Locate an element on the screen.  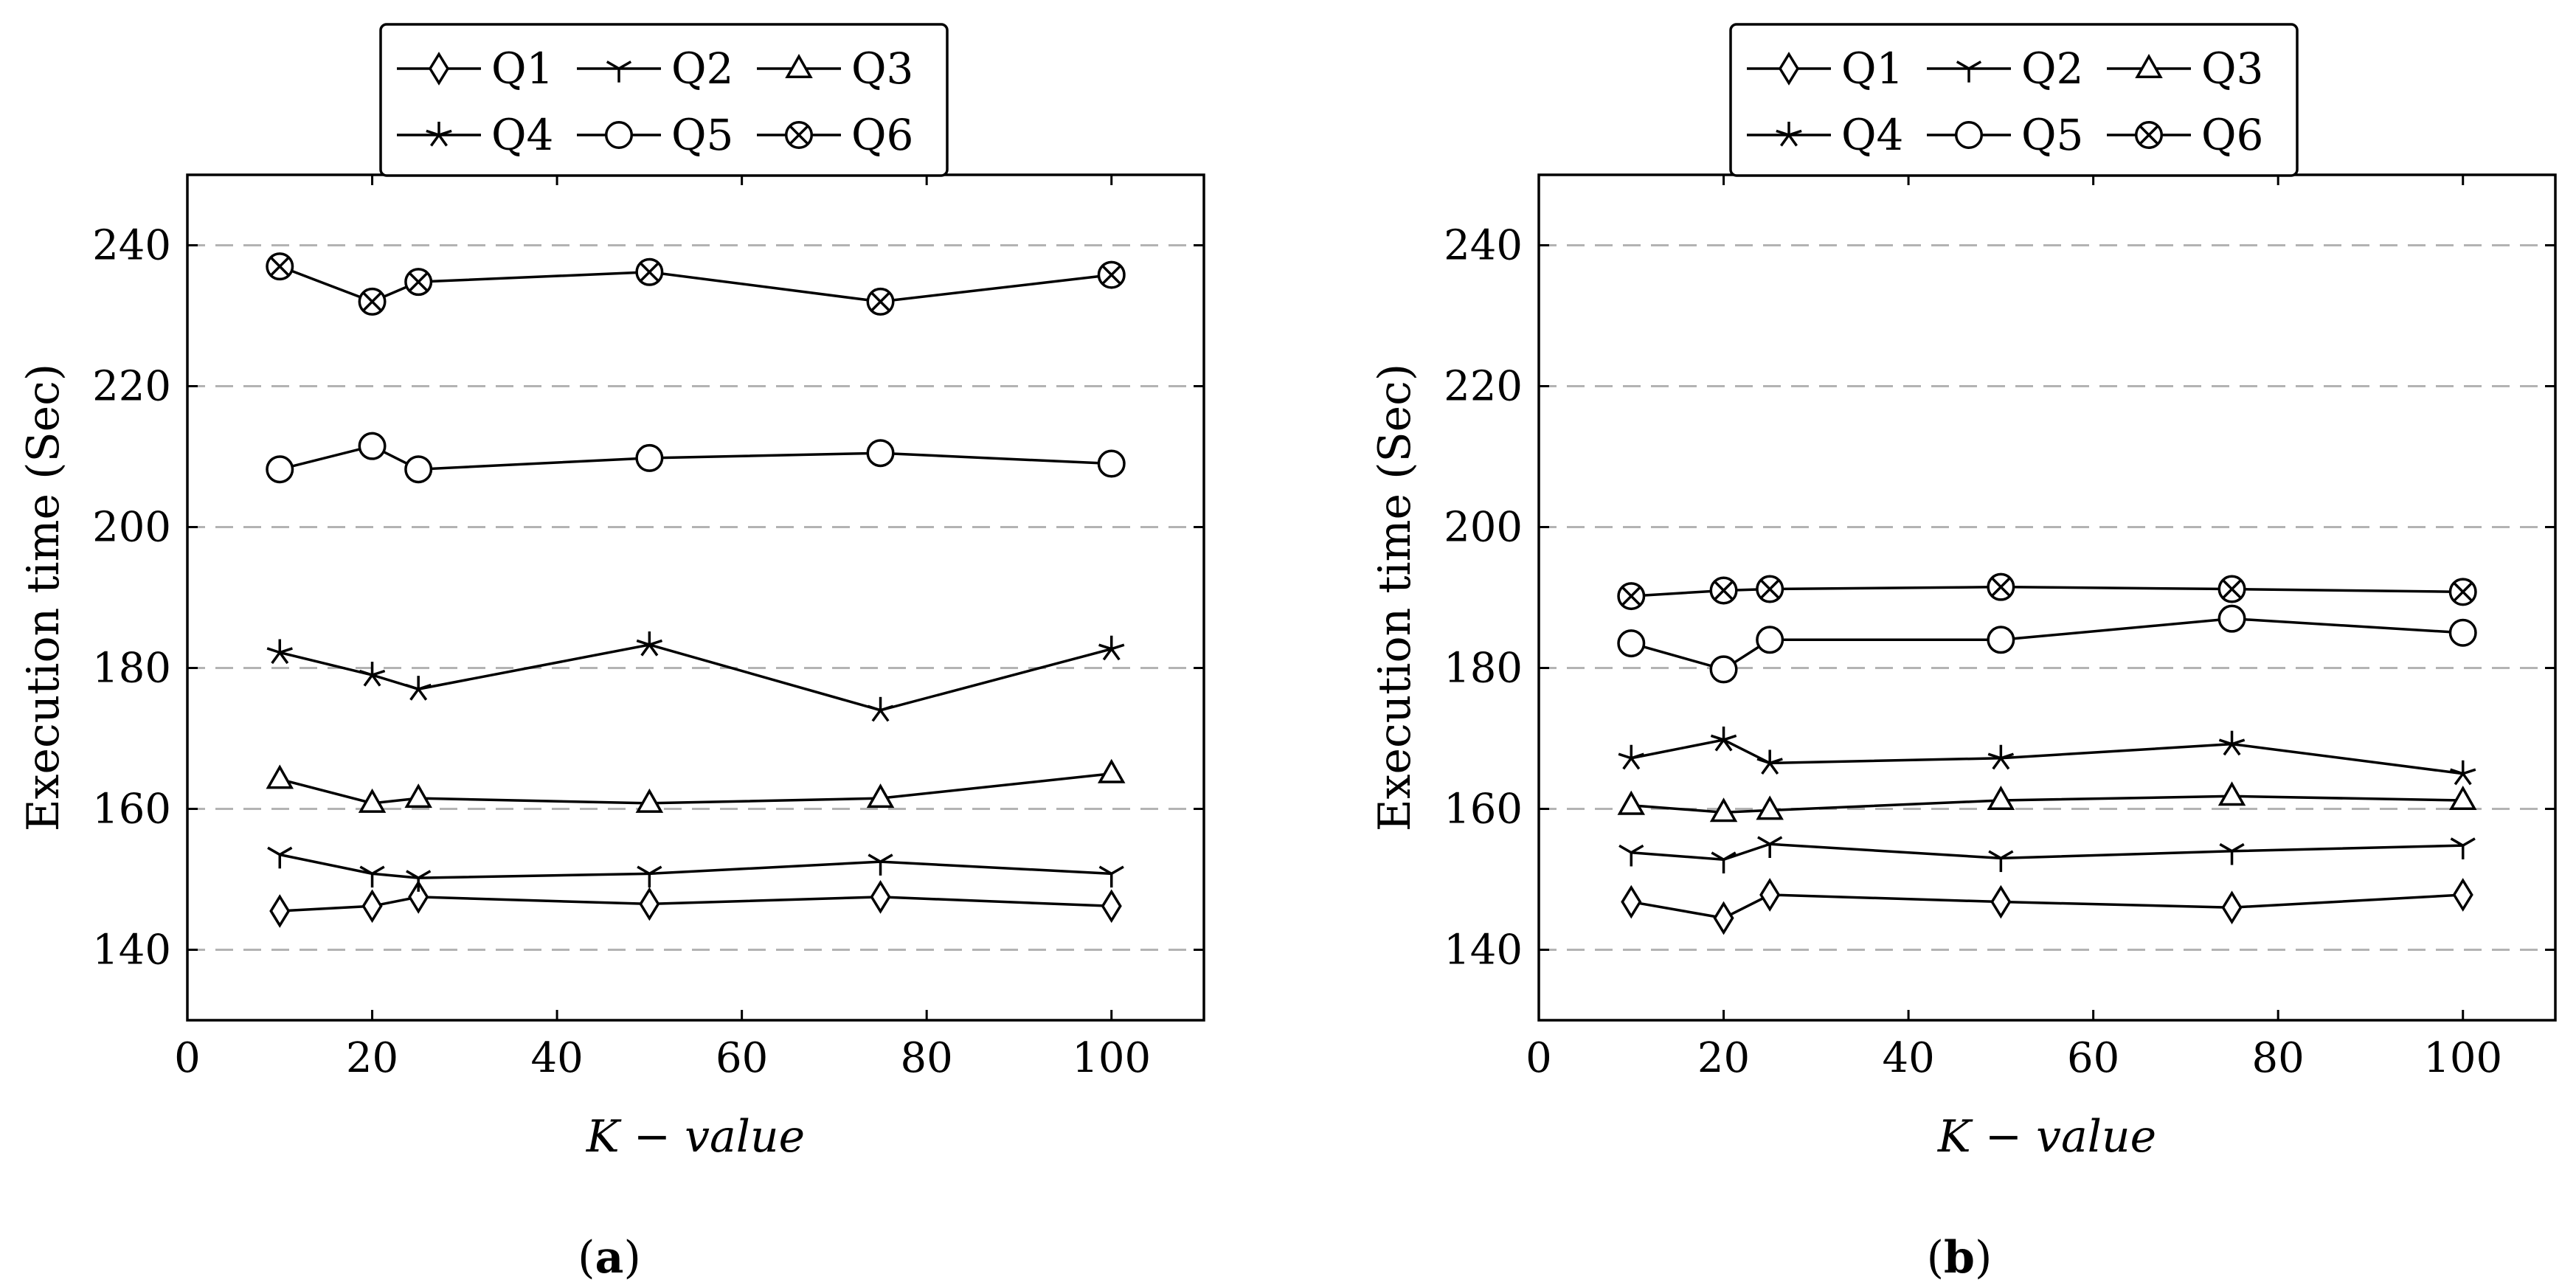
y-tick-label: 140 is located at coordinates (132, 950).